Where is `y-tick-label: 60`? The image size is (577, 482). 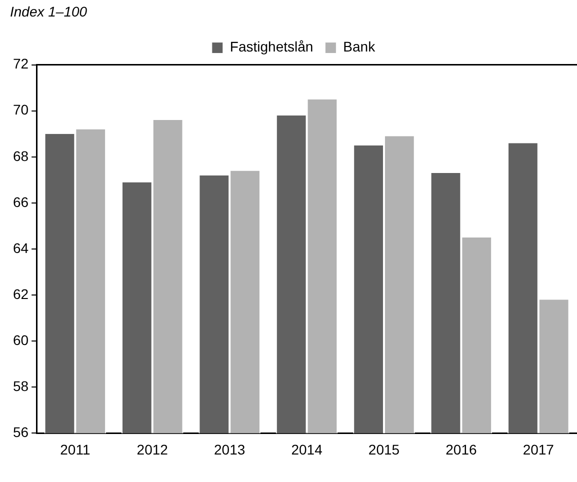
y-tick-label: 60 is located at coordinates (20, 340).